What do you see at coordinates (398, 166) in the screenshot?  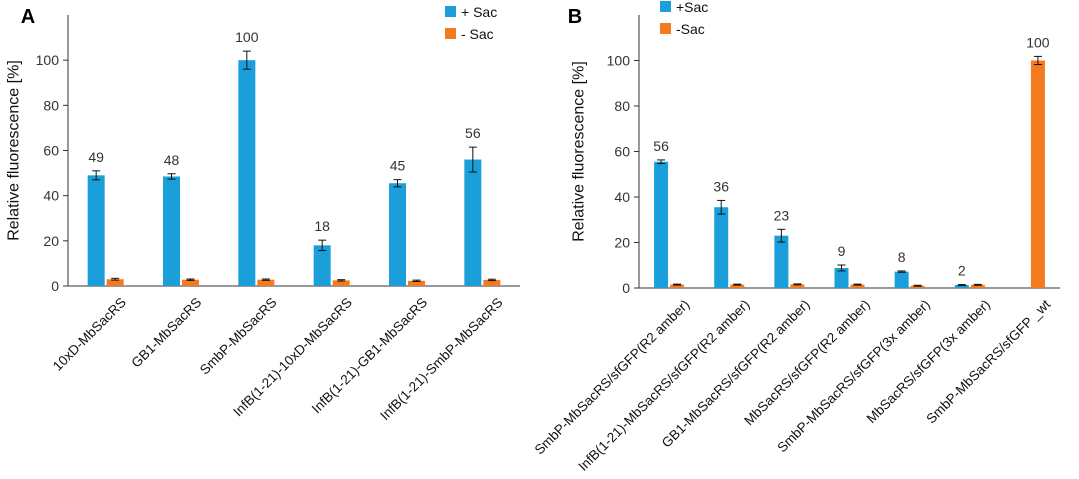 I see `panel-a-data-label: 45` at bounding box center [398, 166].